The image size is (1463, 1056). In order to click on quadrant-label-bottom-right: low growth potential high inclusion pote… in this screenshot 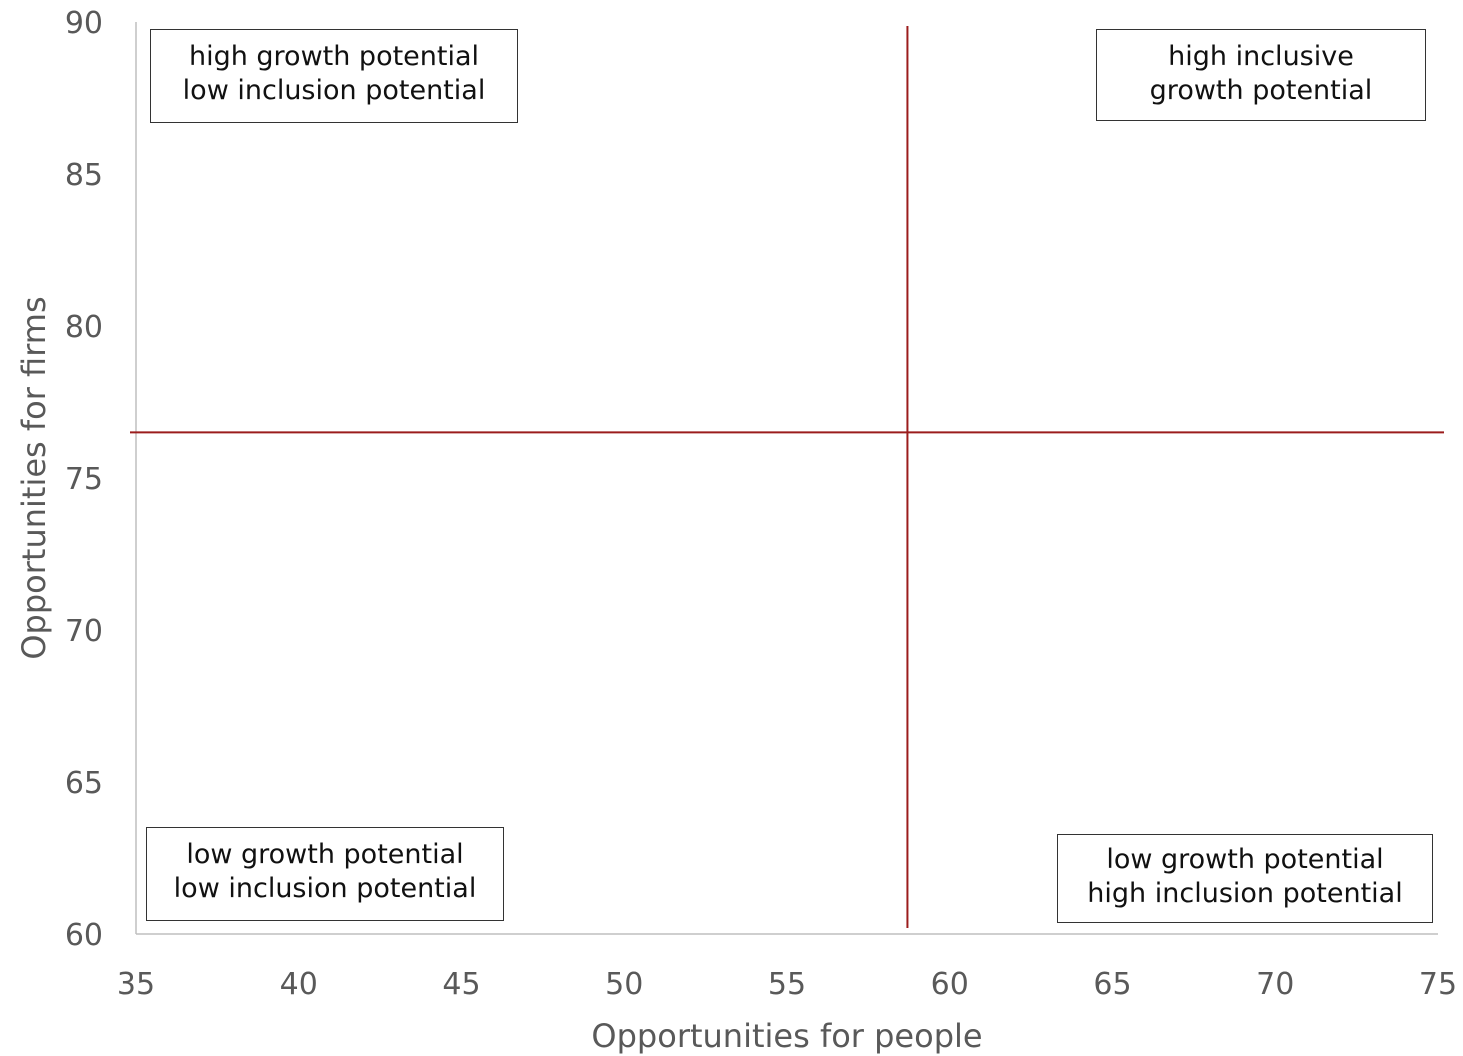, I will do `click(1245, 878)`.